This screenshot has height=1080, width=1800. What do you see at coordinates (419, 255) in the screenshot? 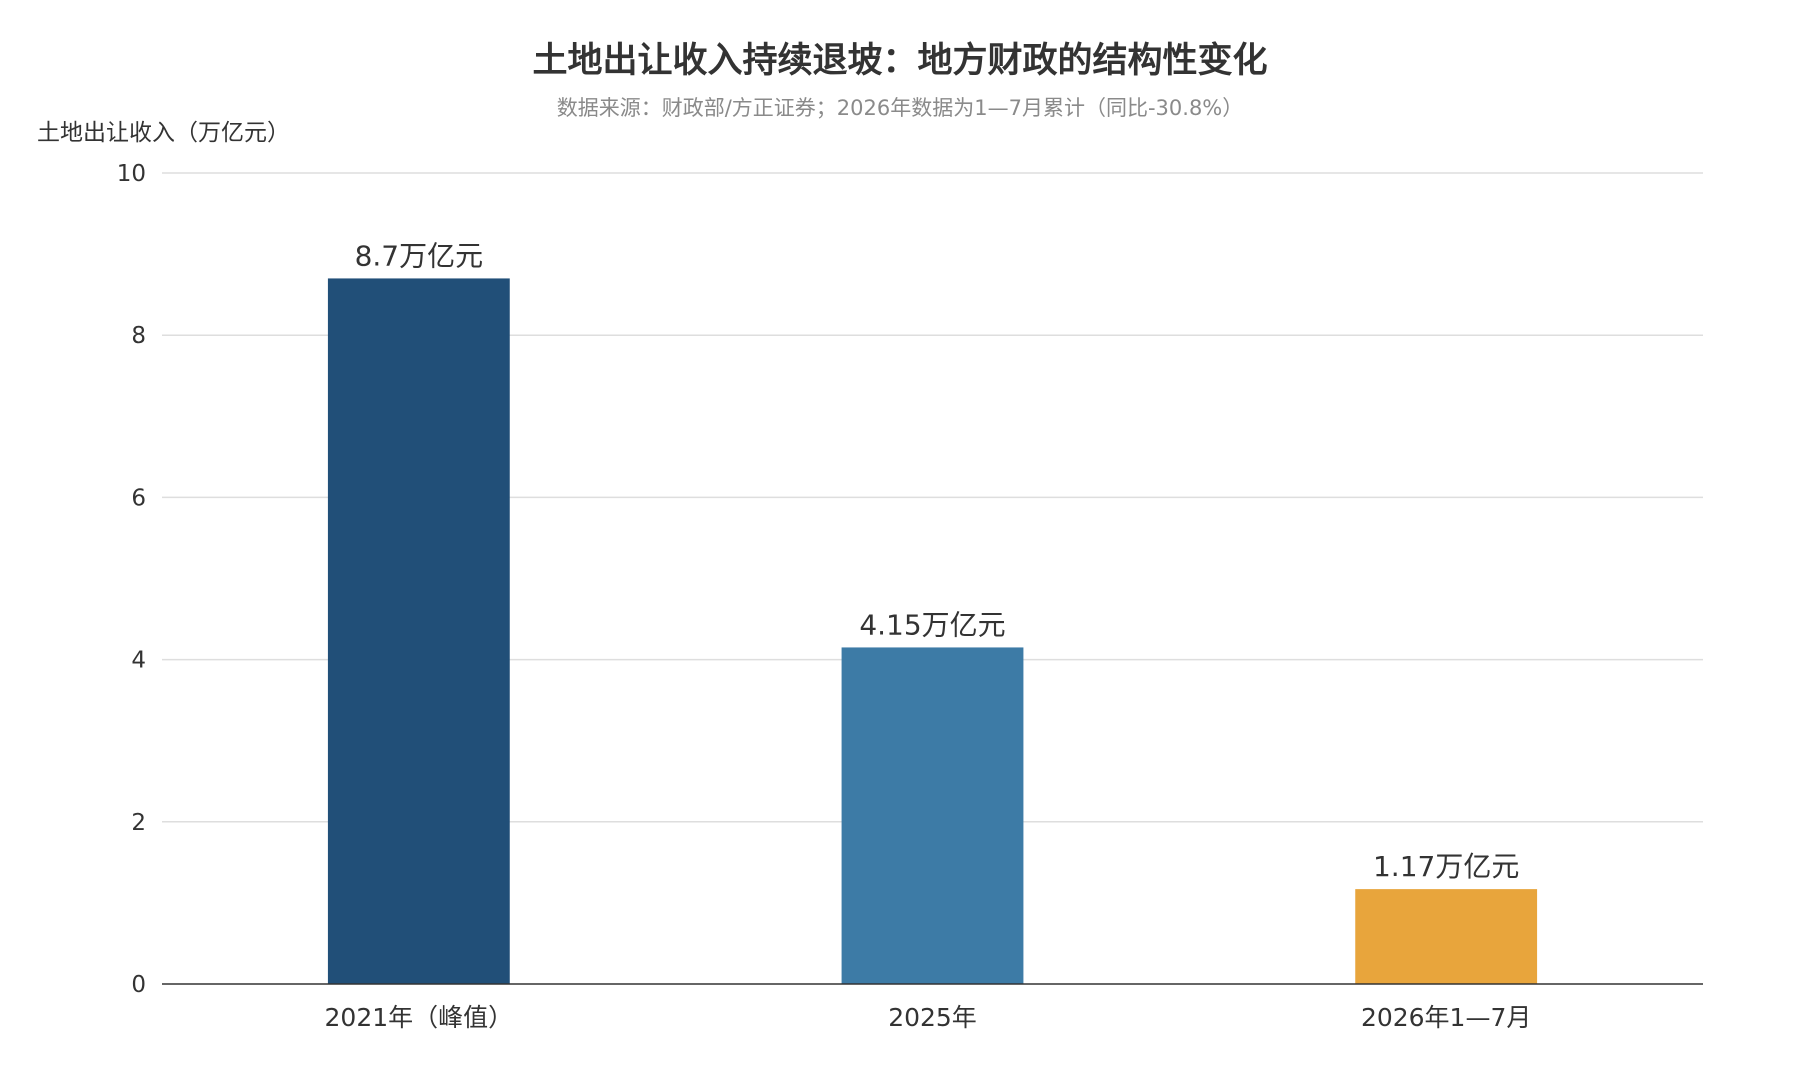
I see `data-label: 8.7万亿元` at bounding box center [419, 255].